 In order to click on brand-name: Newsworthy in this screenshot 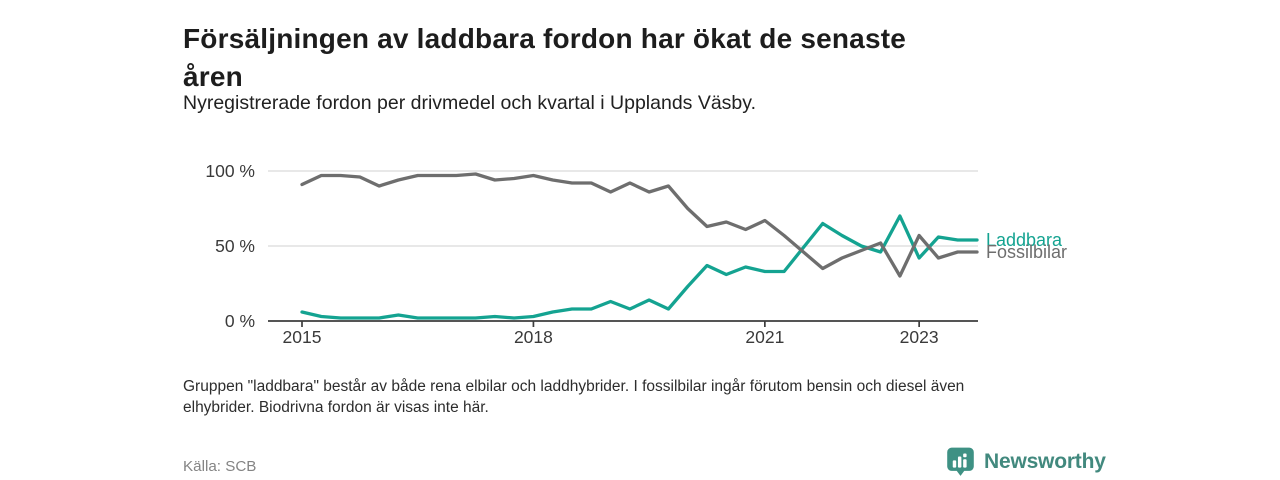, I will do `click(1045, 461)`.